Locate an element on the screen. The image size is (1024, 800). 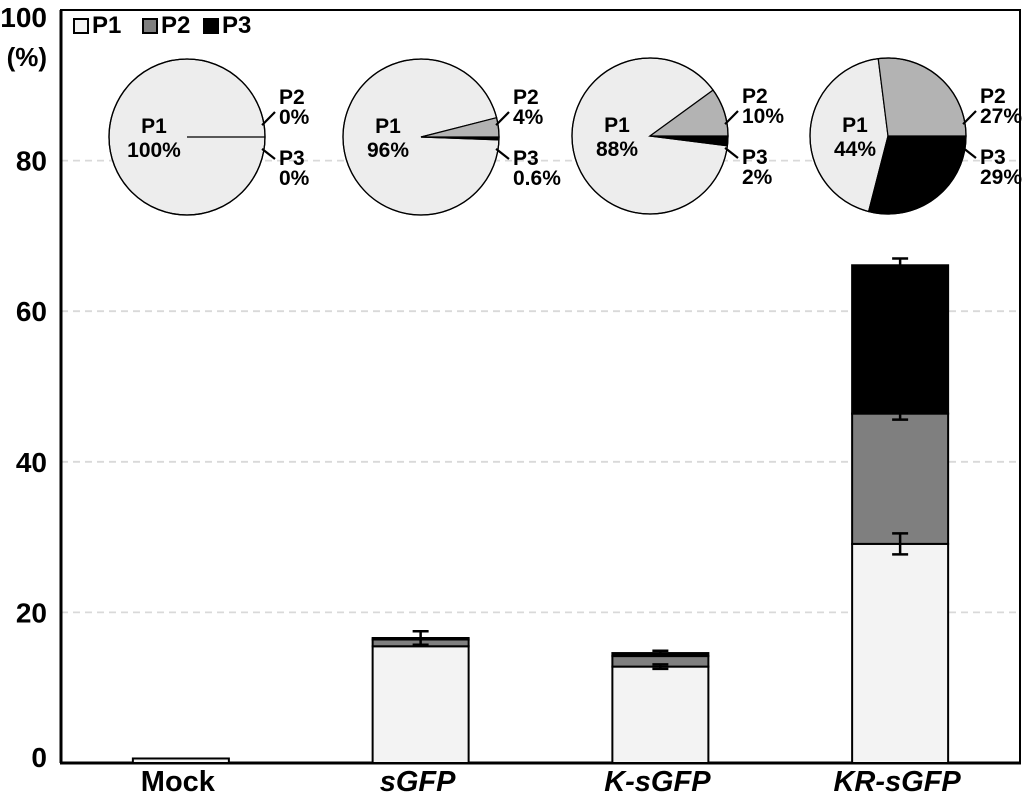
pie-label-p3-value: 2% is located at coordinates (757, 177).